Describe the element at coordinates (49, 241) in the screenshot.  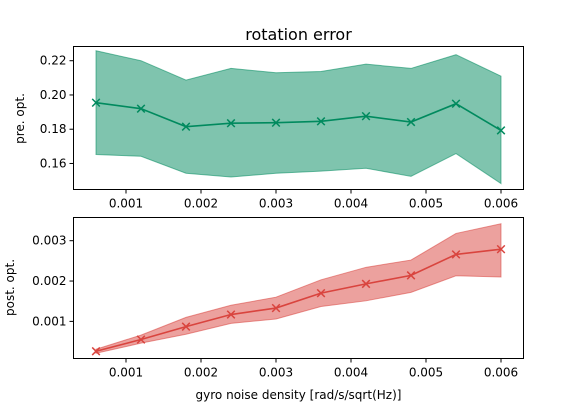
I see `y-tick-label: 0.003` at that location.